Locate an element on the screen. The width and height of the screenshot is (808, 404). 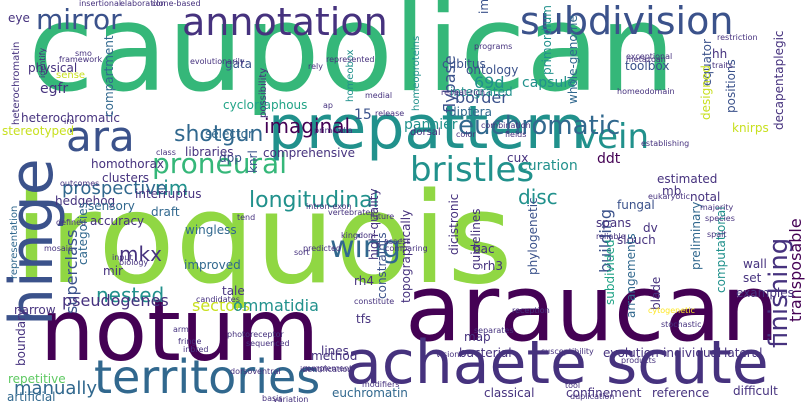
word-num15: 15 is located at coordinates (363, 115).